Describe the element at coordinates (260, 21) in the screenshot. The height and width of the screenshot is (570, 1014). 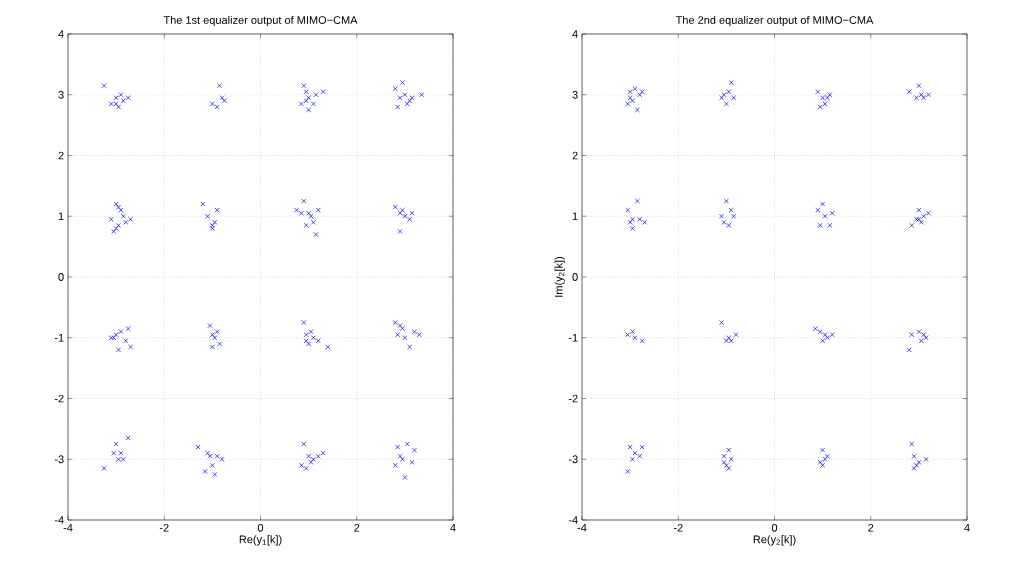
I see `chart-title: The 1st equalizer output of MIMO−CMA` at that location.